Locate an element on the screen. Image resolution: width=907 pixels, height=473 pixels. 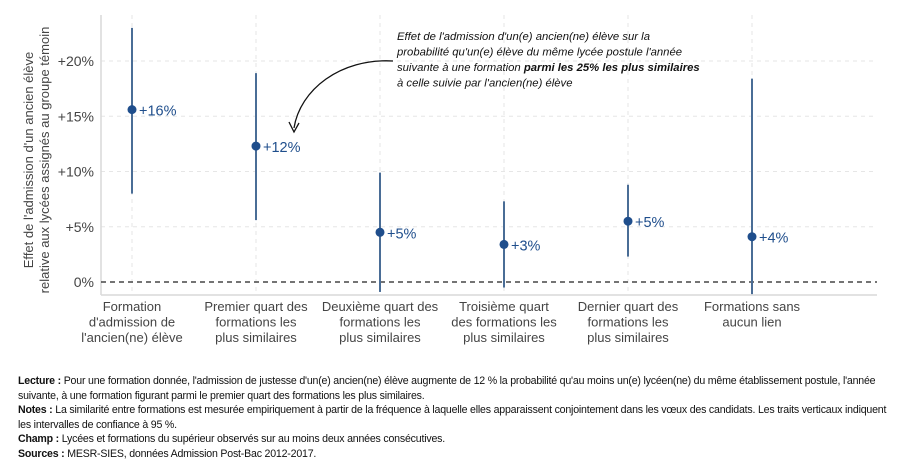
x-tick-label: aucun lien is located at coordinates (751, 322).